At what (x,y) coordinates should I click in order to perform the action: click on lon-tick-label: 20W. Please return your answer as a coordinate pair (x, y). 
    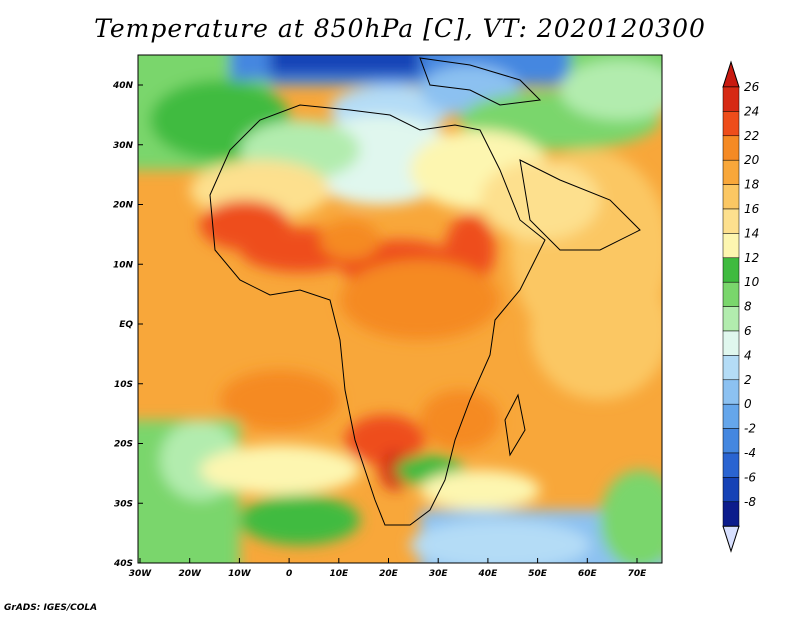
    Looking at the image, I should click on (190, 574).